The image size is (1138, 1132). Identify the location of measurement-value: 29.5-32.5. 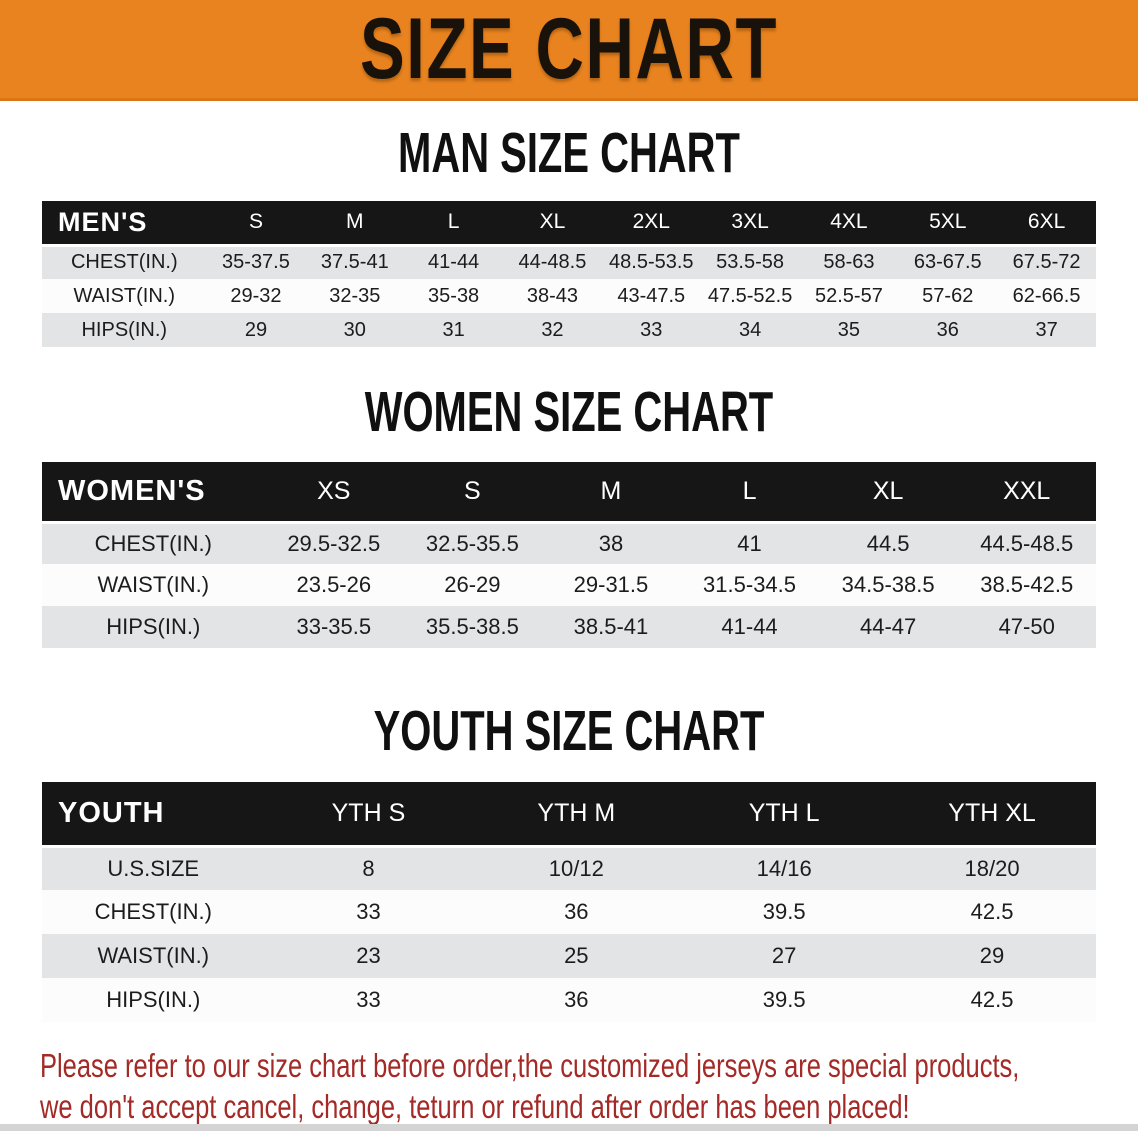
(334, 543).